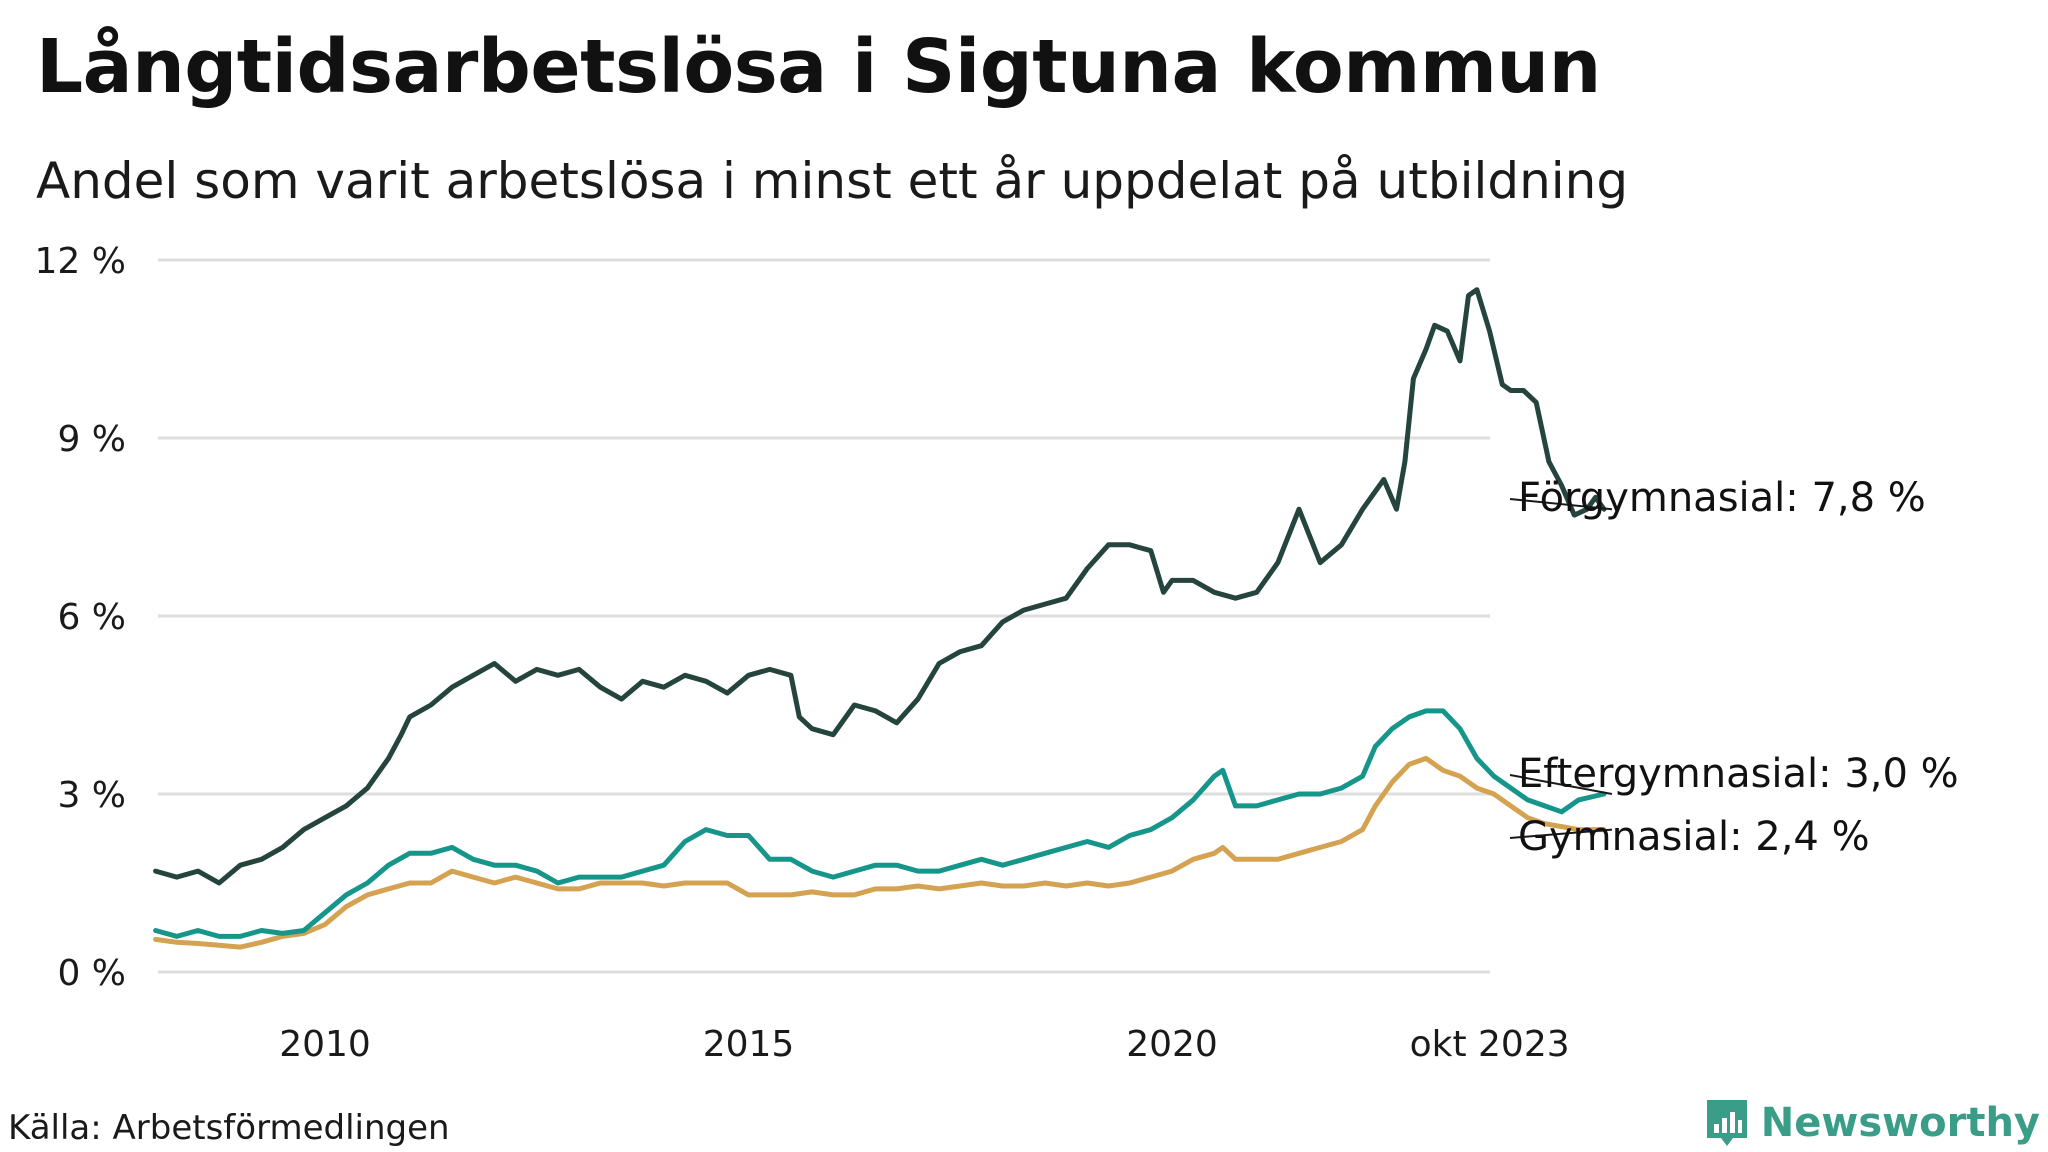  Describe the element at coordinates (1722, 498) in the screenshot. I see `series-label-förgymnasial: Förgymnasial: 7,8 %` at that location.